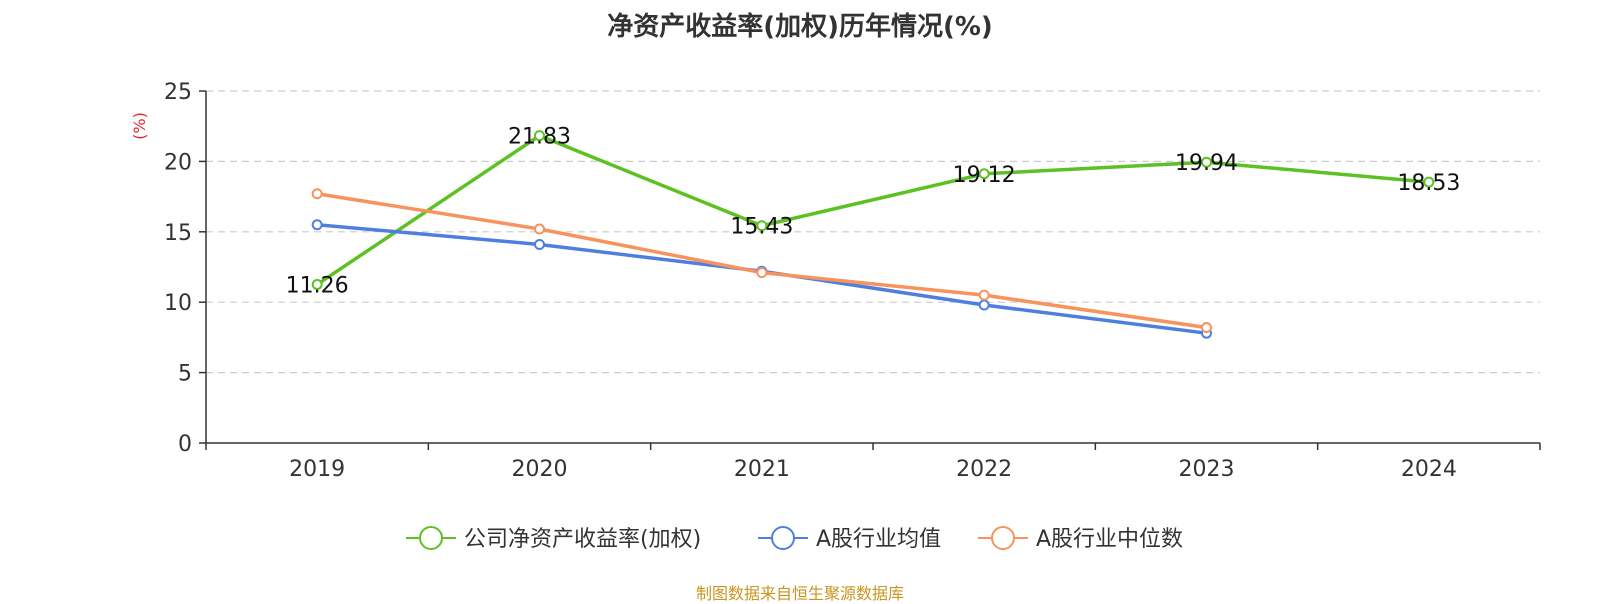  What do you see at coordinates (878, 539) in the screenshot?
I see `legend-label-2: A股行业均值` at bounding box center [878, 539].